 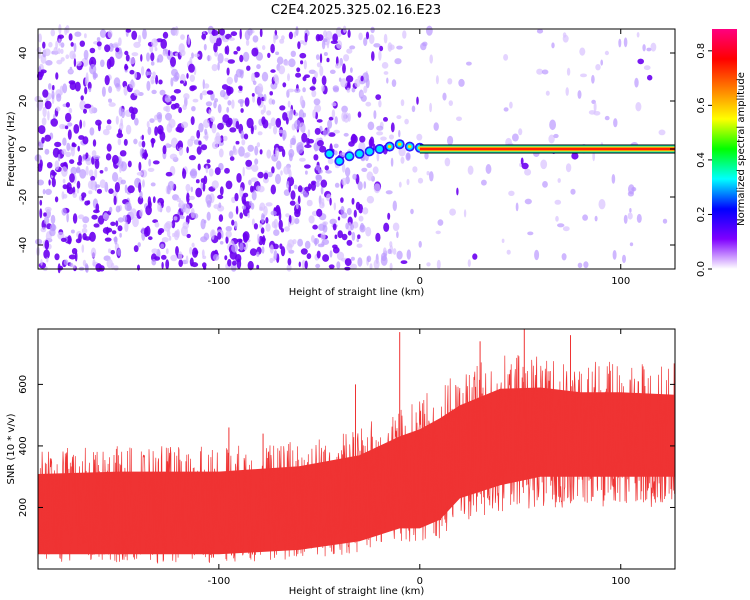 What do you see at coordinates (620, 281) in the screenshot?
I see `x-tick-label: 100` at bounding box center [620, 281].